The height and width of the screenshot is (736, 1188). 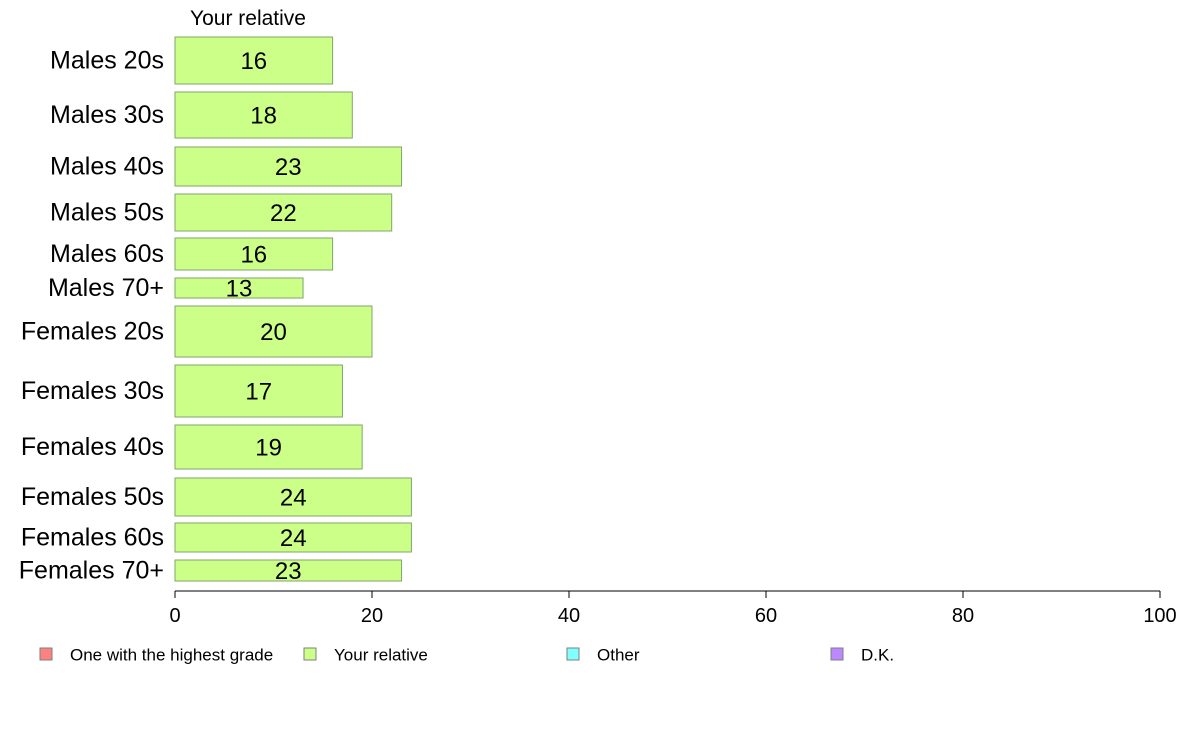 What do you see at coordinates (248, 18) in the screenshot?
I see `series-header-label: Your relative` at bounding box center [248, 18].